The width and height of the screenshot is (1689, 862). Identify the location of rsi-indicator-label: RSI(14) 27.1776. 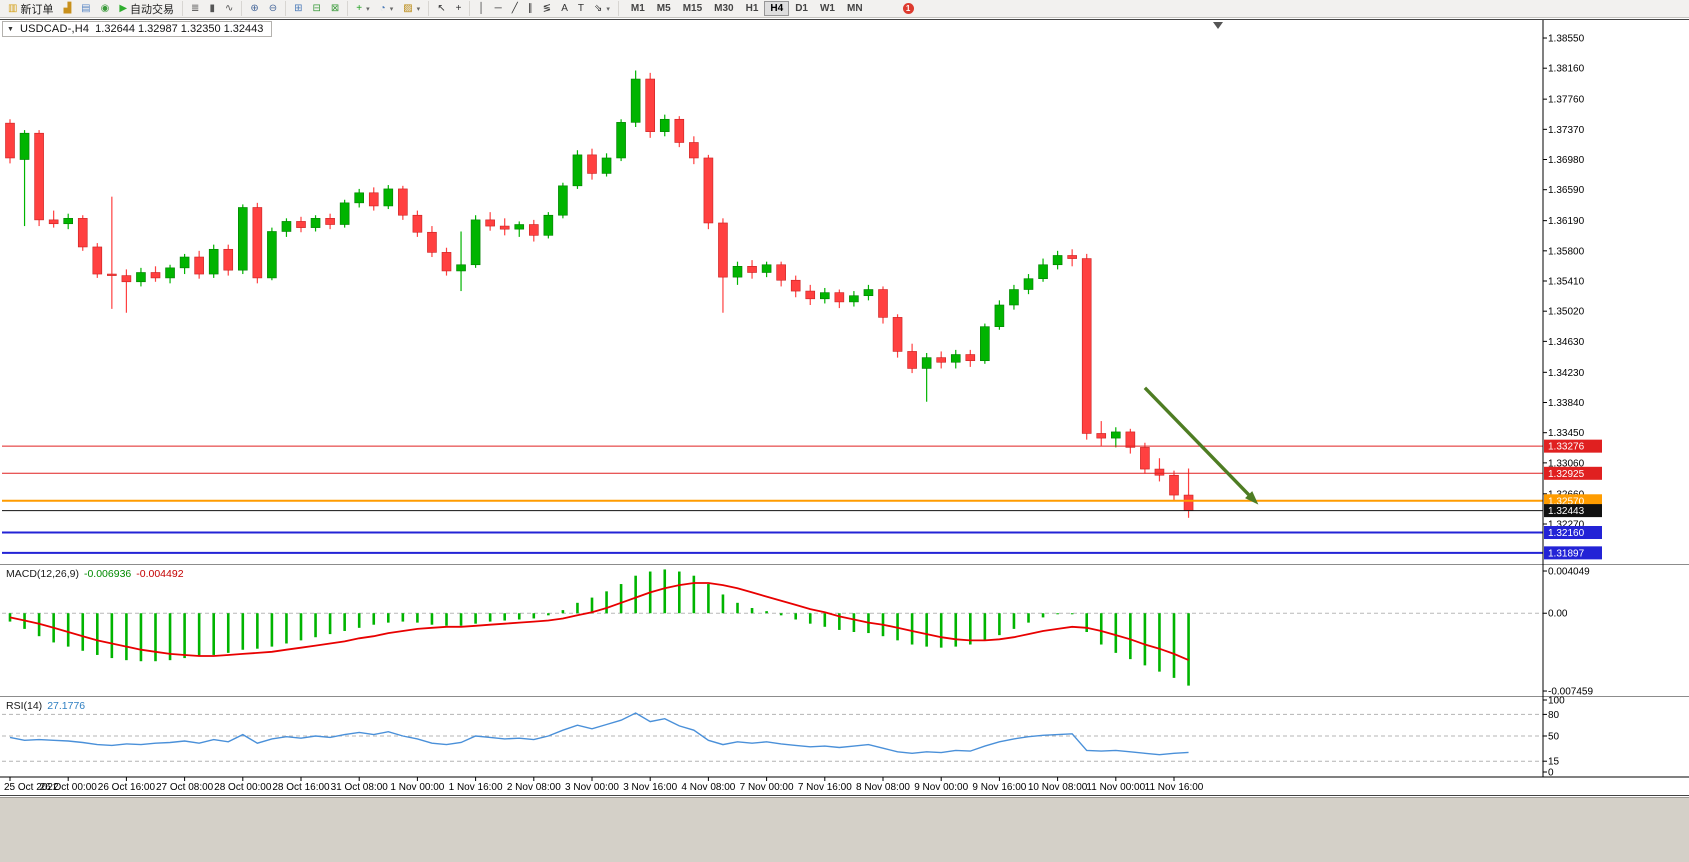
(45, 706).